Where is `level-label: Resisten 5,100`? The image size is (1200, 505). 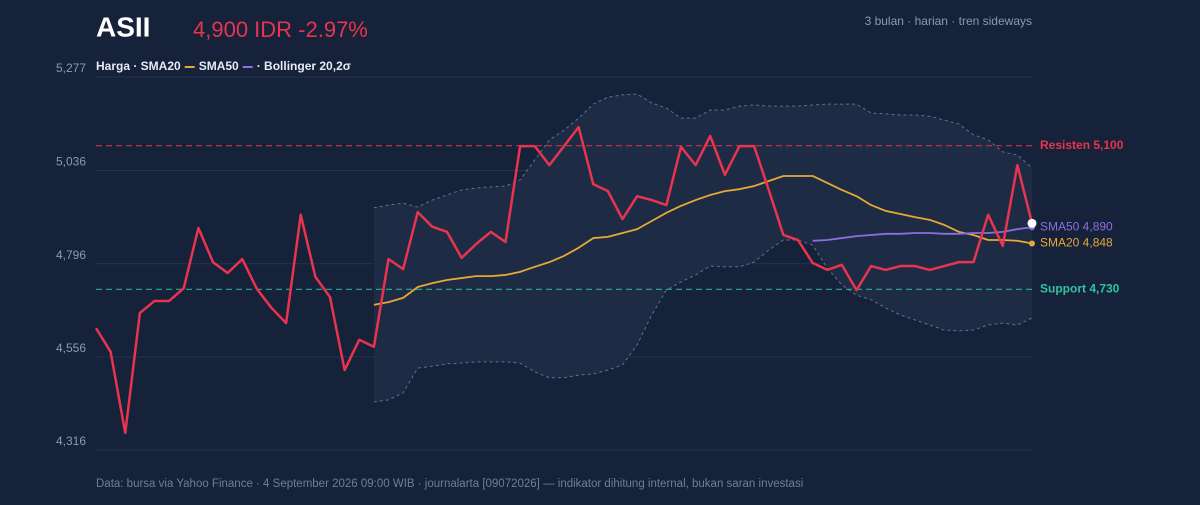
level-label: Resisten 5,100 is located at coordinates (1082, 145).